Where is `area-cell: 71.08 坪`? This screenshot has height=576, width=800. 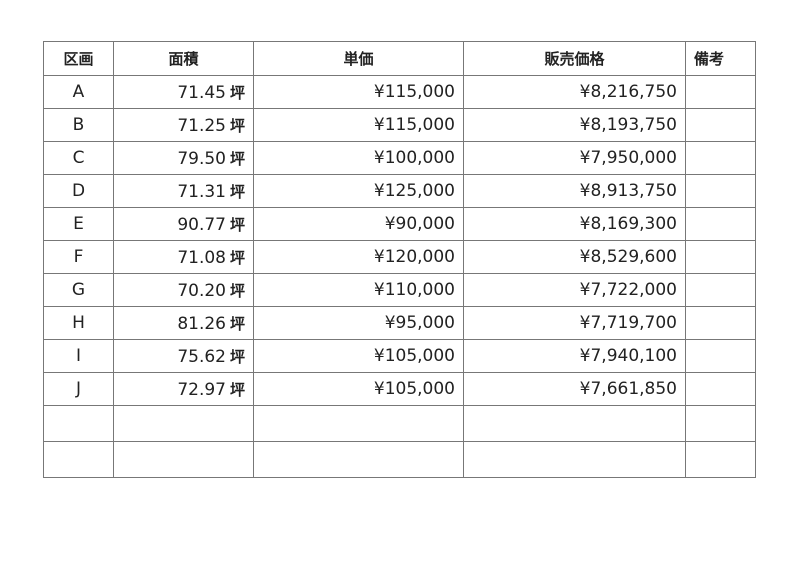 area-cell: 71.08 坪 is located at coordinates (183, 257).